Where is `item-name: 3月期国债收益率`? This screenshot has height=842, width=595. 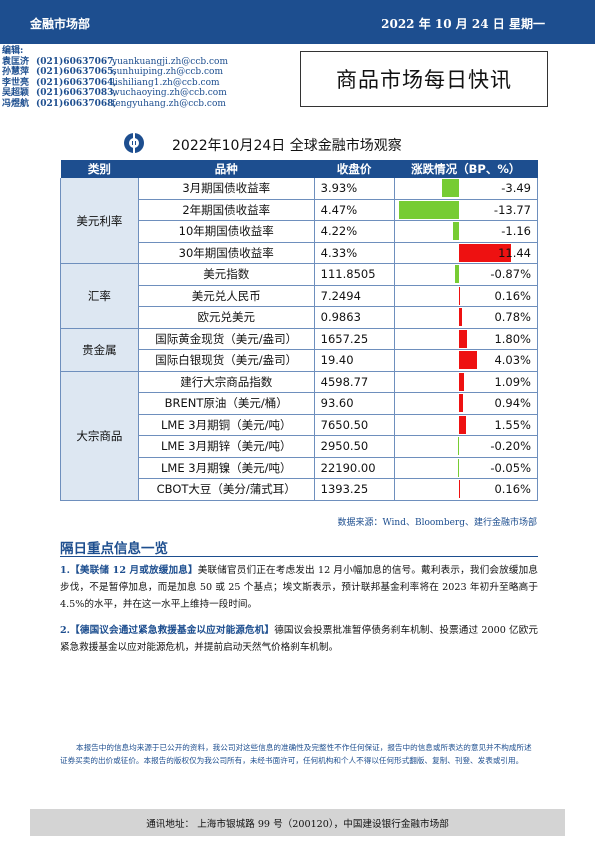
item-name: 3月期国债收益率 is located at coordinates (226, 189).